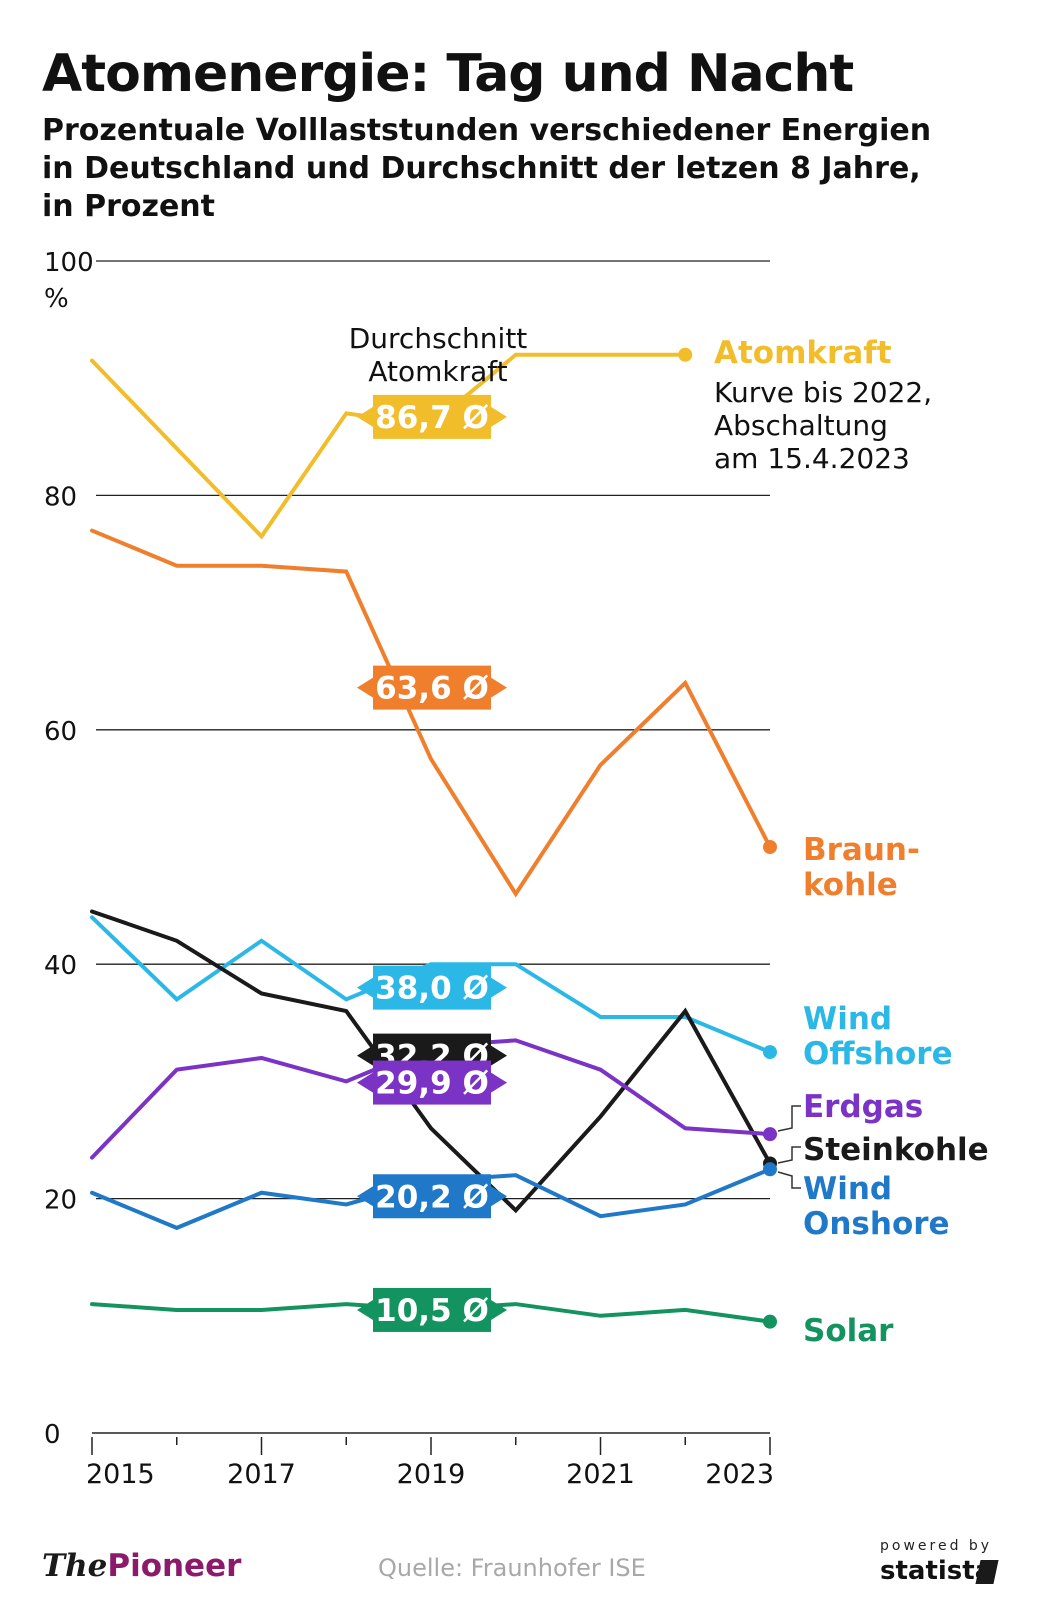 The height and width of the screenshot is (1606, 1040). What do you see at coordinates (823, 425) in the screenshot?
I see `annotation-atom-note: Kurve bis 2022, Abschaltung am 15.4.2023` at bounding box center [823, 425].